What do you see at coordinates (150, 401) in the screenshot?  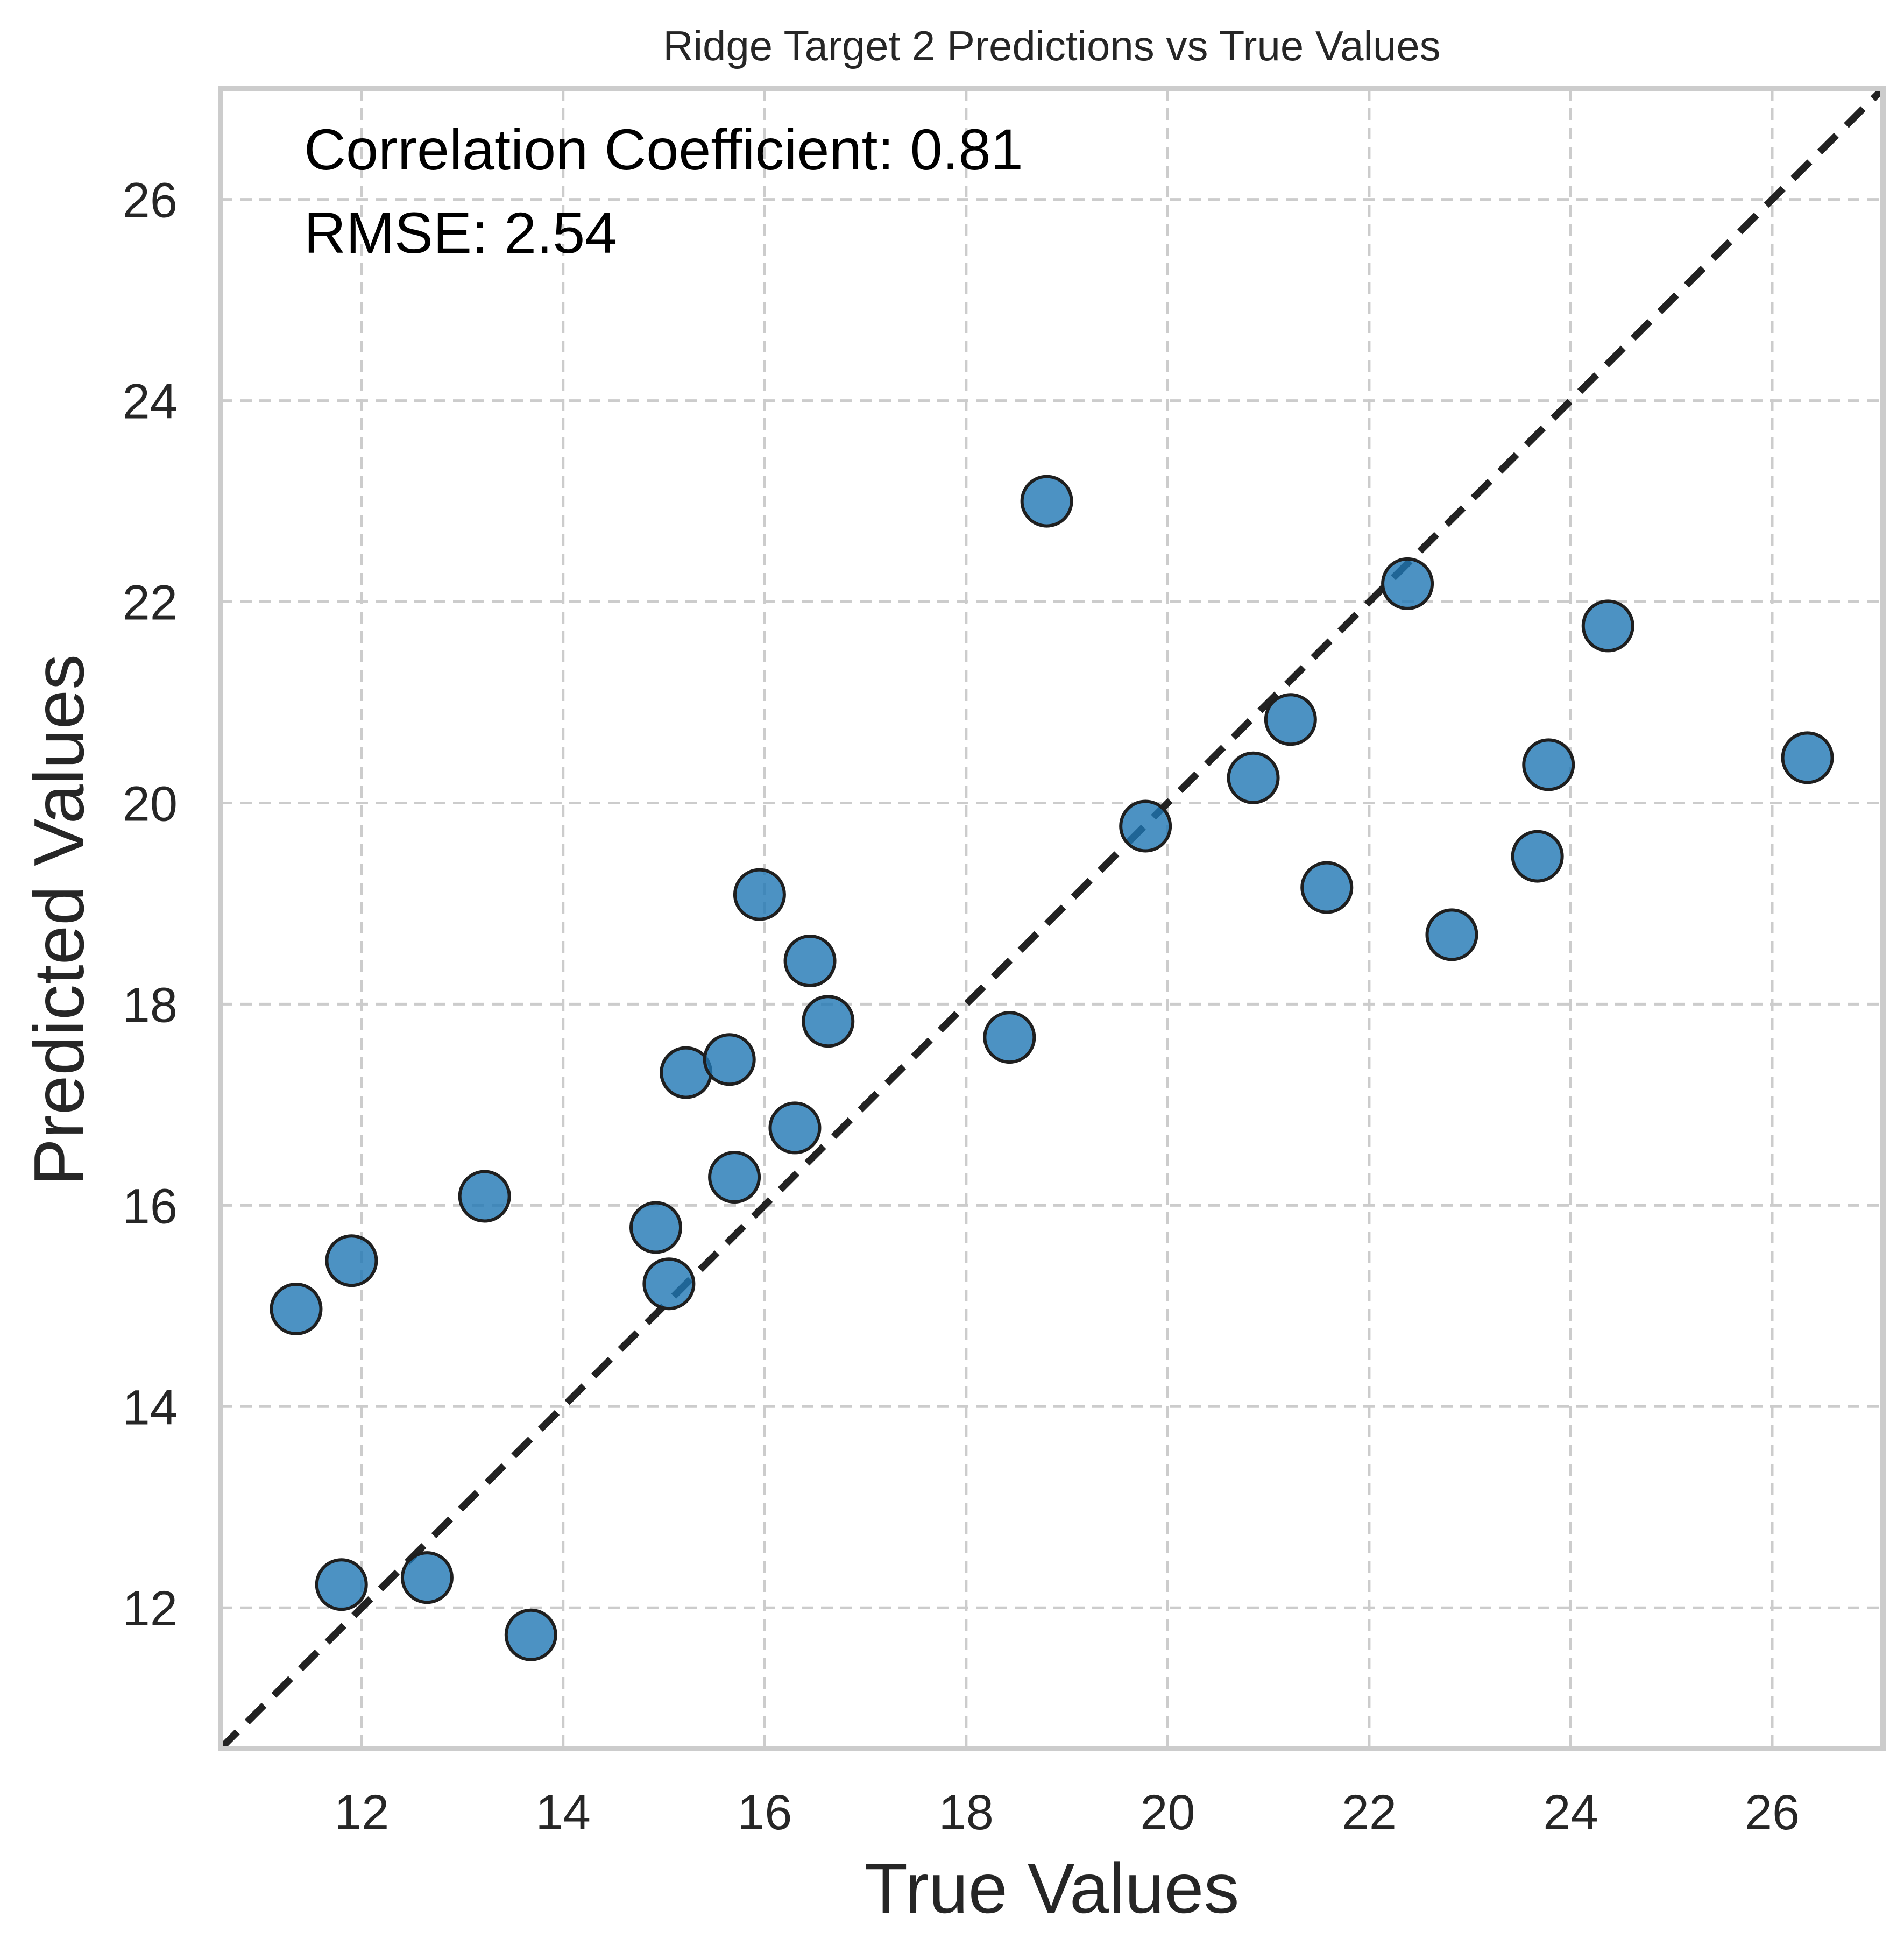 I see `y-tick-label: 24` at bounding box center [150, 401].